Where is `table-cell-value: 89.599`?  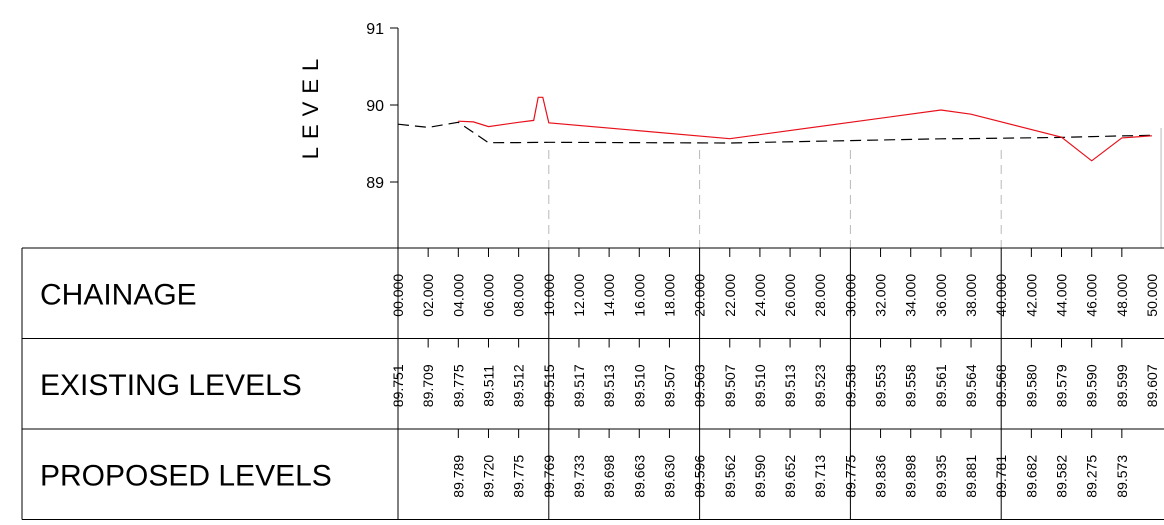 table-cell-value: 89.599 is located at coordinates (1122, 385).